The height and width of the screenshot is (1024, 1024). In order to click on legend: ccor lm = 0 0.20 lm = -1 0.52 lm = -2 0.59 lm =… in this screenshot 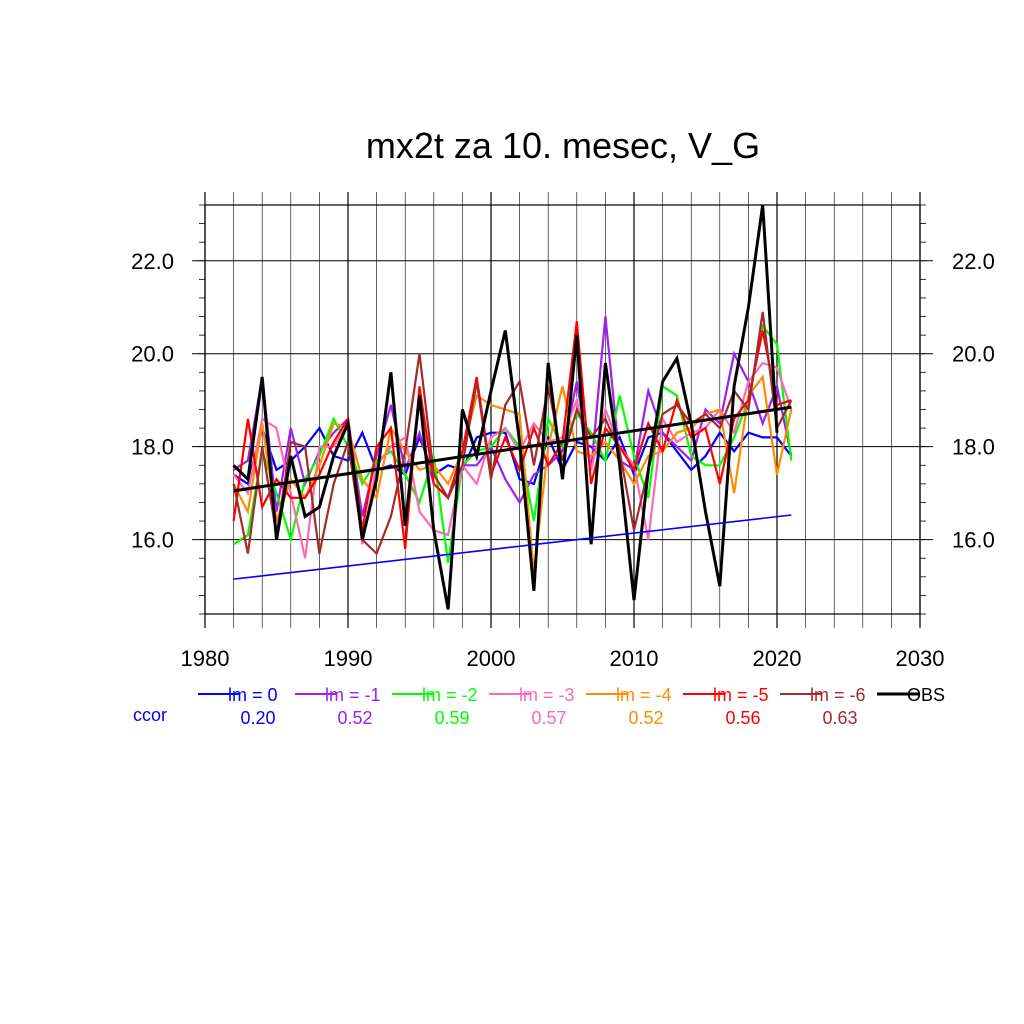, I will do `click(539, 706)`.